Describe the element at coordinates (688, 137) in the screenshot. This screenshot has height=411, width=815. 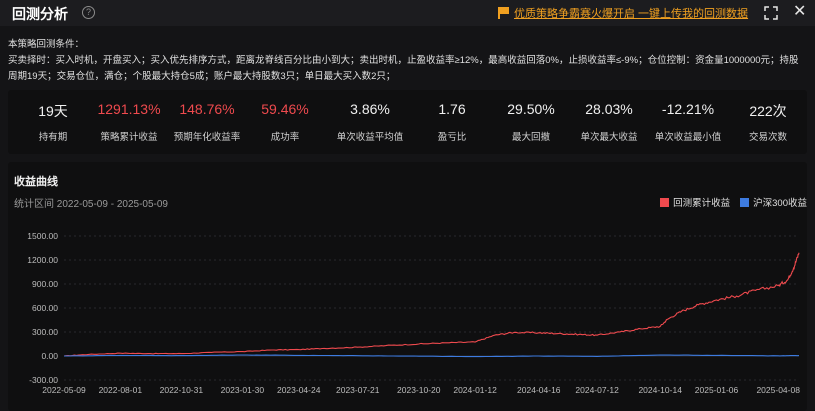
I see `stat-label: 单次收益最小值` at that location.